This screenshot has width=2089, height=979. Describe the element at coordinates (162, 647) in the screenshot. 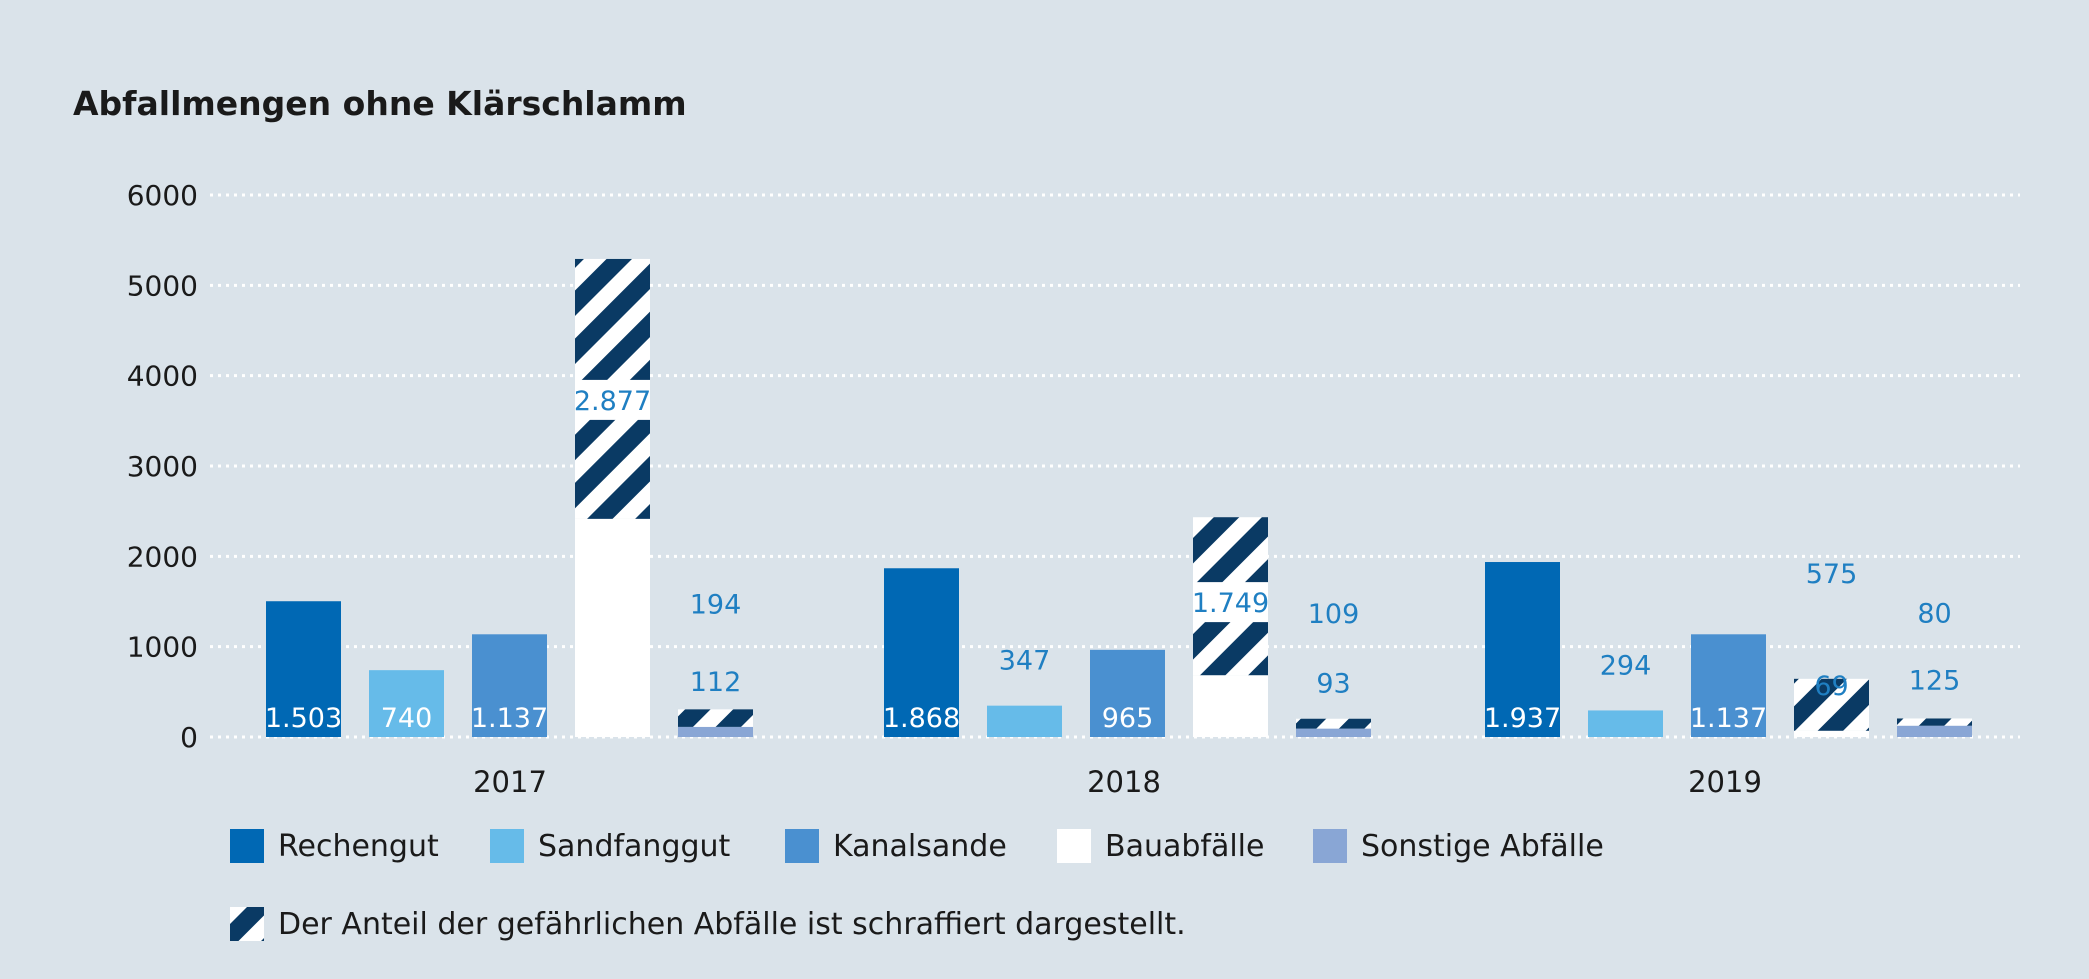

I see `y-tick-label: 1000` at that location.